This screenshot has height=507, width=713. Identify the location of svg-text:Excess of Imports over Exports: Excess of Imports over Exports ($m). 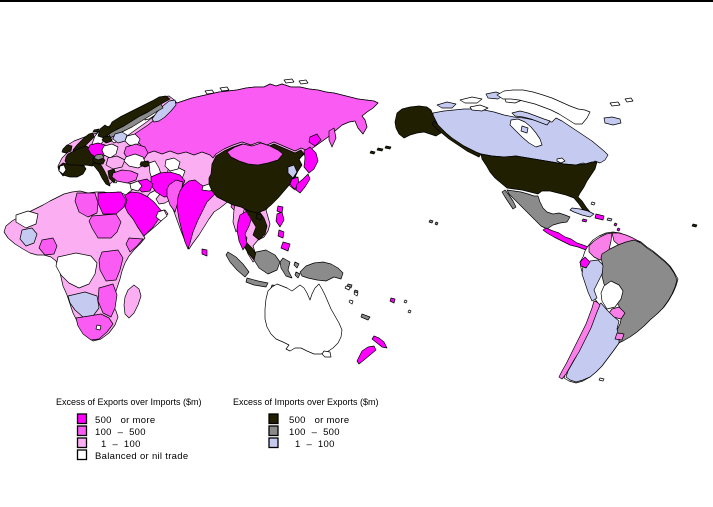
(306, 402).